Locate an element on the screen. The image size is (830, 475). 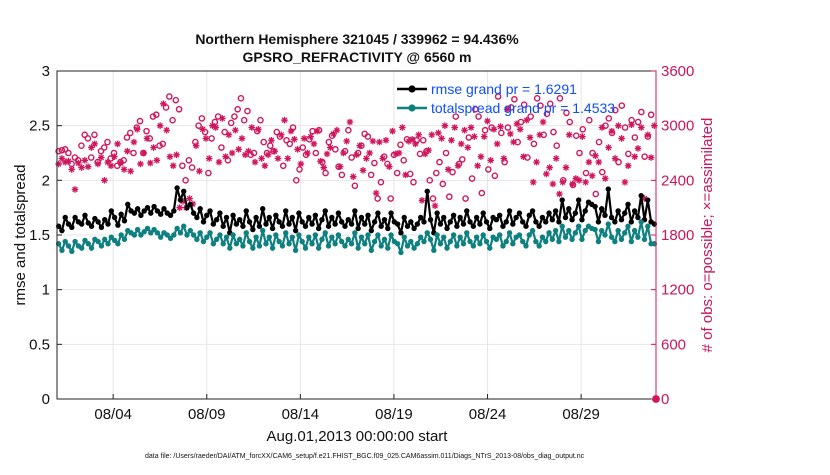
x-axis-label: Aug.01,2013 00:00:00 start is located at coordinates (358, 436).